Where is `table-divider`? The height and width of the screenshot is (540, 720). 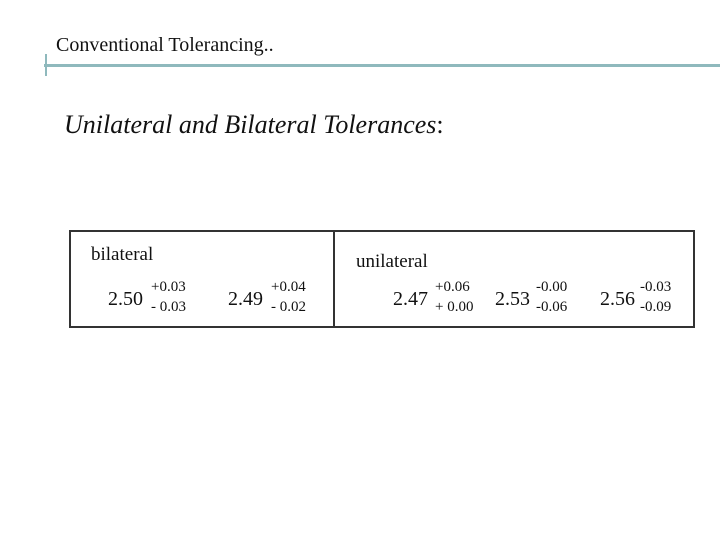
table-divider is located at coordinates (334, 279).